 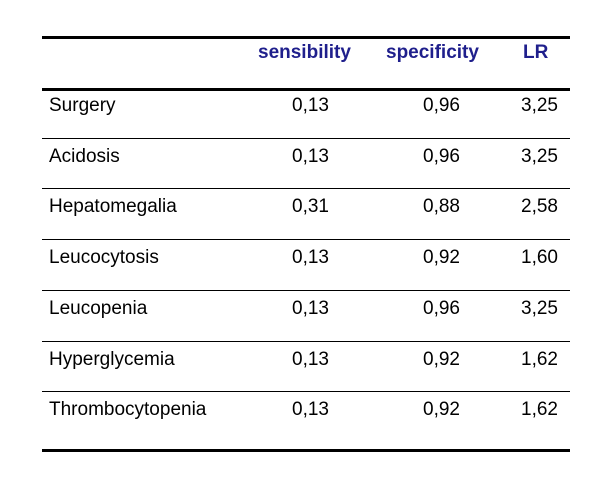 What do you see at coordinates (539, 258) in the screenshot?
I see `cell-lr: 1,60` at bounding box center [539, 258].